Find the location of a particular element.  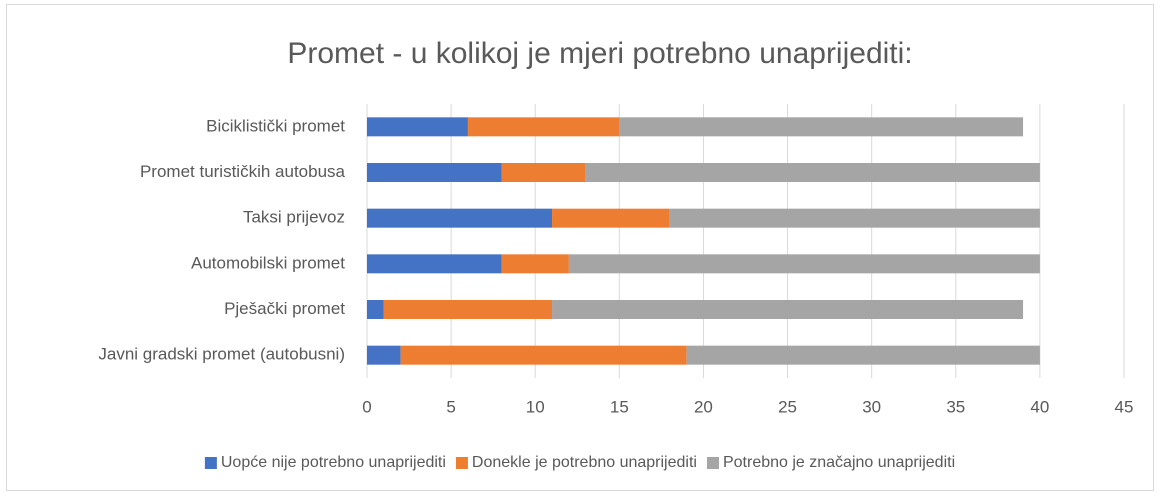

y-tick-label: Taksi prijevoz is located at coordinates (294, 217).